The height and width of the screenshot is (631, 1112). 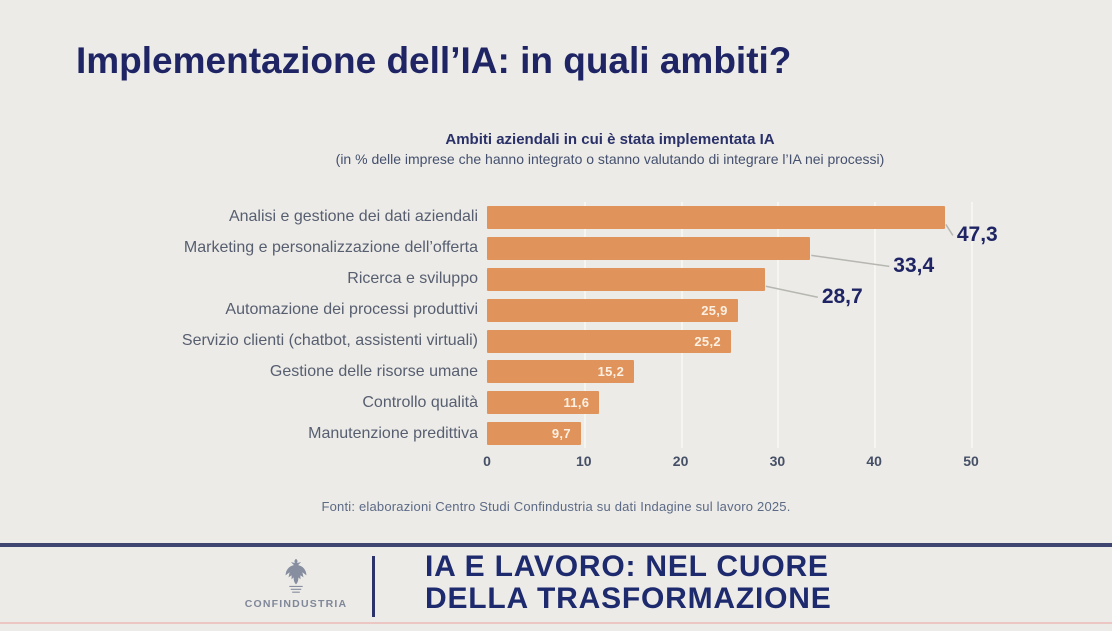 I want to click on chart-row: Gestione delle risorse umane 15,2, so click(x=585, y=371).